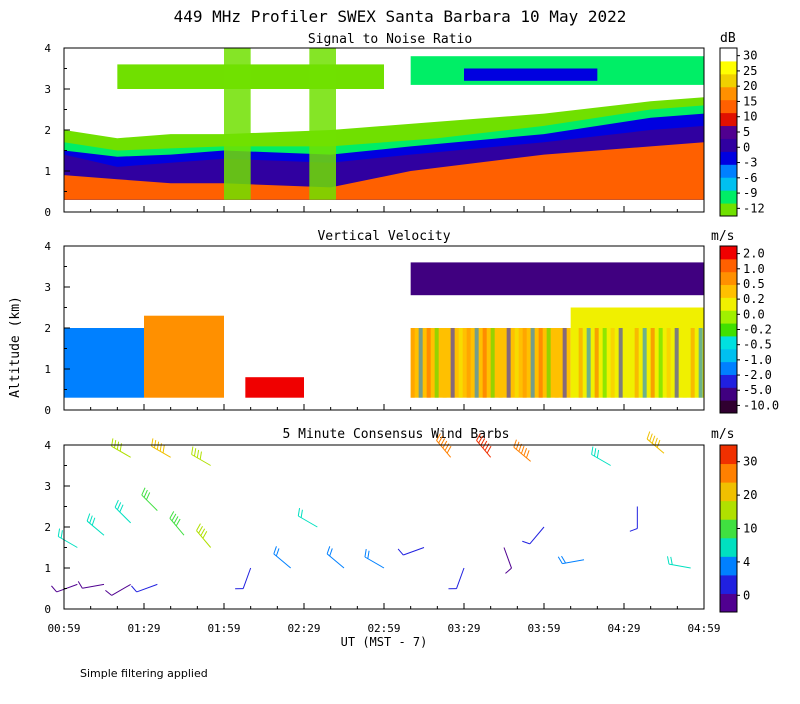  Describe the element at coordinates (757, 375) in the screenshot. I see `colorbar-label: -2.0` at that location.